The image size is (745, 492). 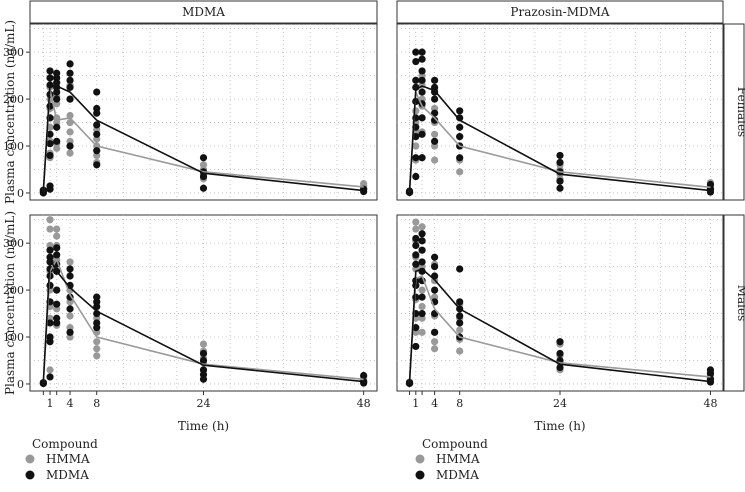 I want to click on x-tick-label: 48, so click(x=364, y=403).